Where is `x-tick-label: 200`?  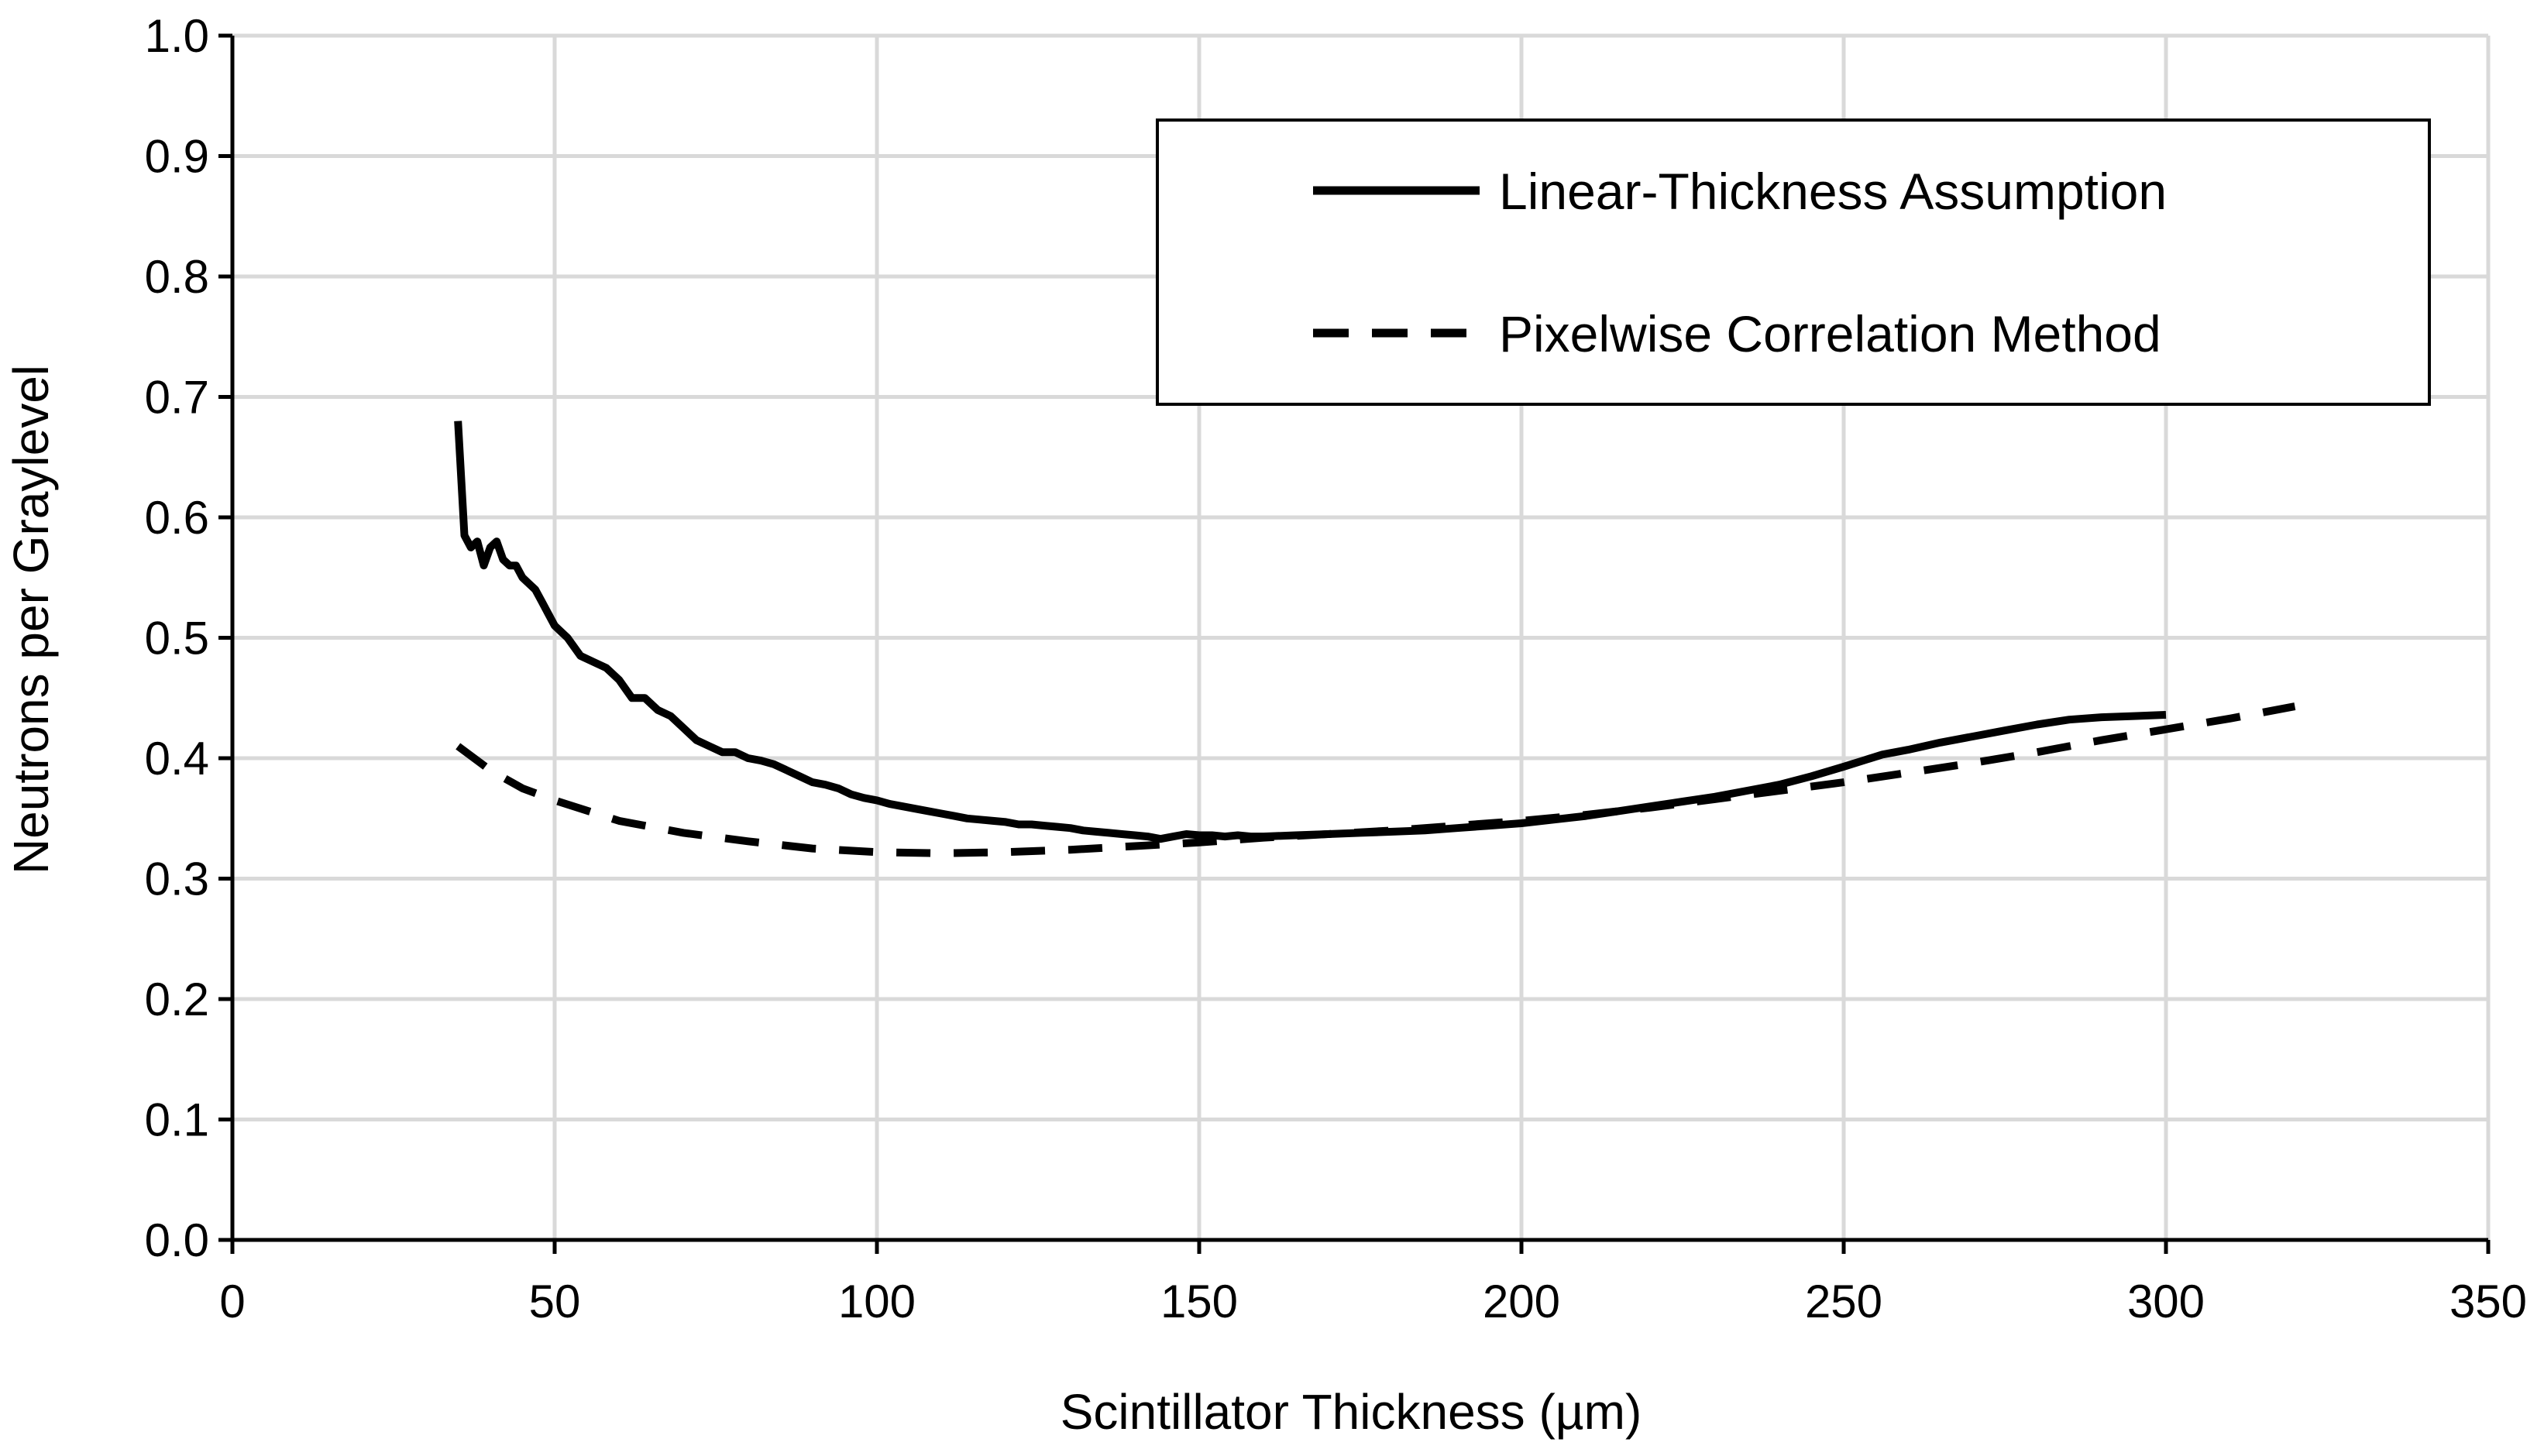 x-tick-label: 200 is located at coordinates (1521, 1301).